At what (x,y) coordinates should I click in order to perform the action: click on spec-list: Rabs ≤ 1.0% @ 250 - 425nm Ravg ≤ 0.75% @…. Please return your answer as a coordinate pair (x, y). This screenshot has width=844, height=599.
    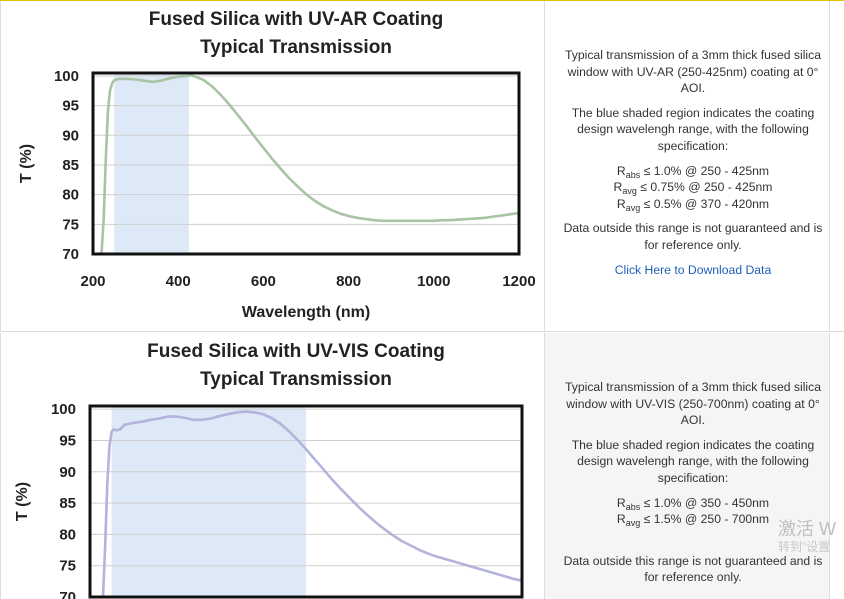
    Looking at the image, I should click on (693, 188).